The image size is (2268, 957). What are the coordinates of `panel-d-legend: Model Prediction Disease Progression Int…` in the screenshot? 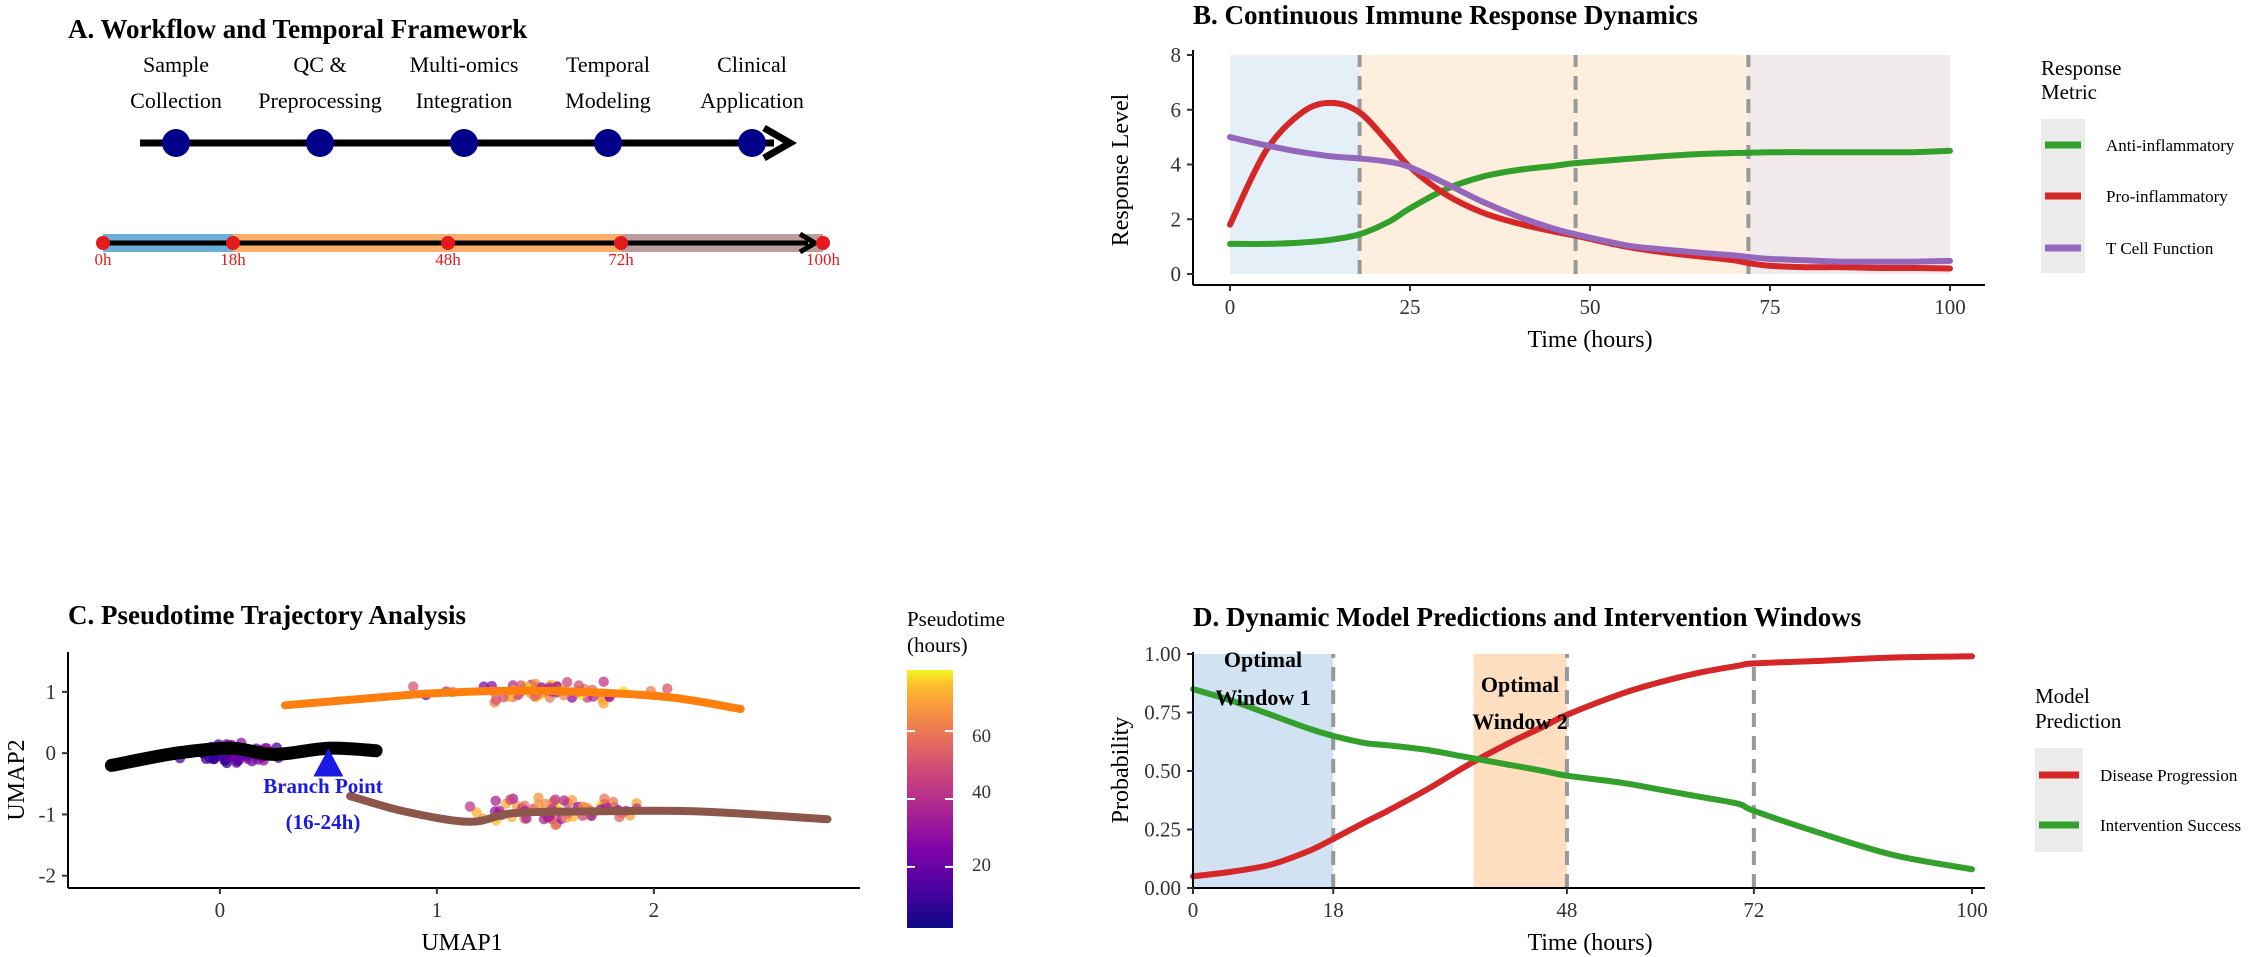 It's located at (2138, 768).